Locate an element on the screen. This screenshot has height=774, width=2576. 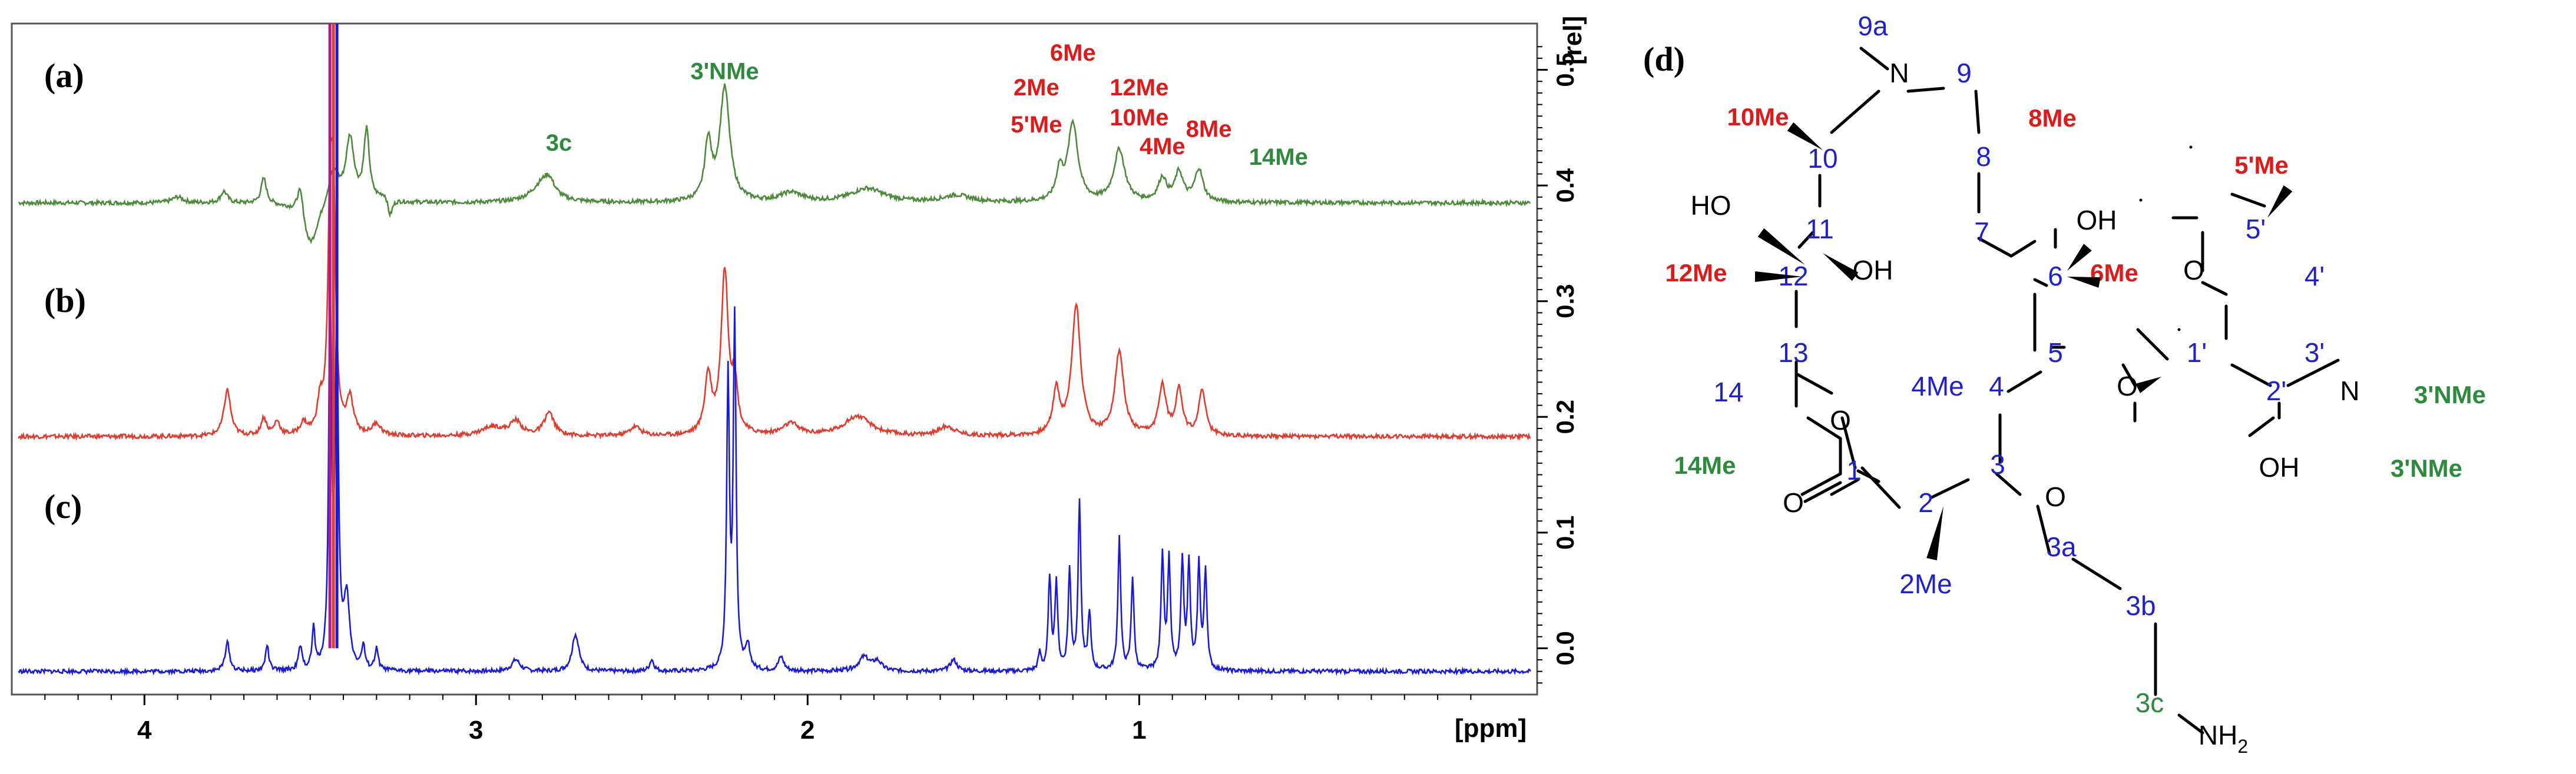
atom-nh2-subscript: 2 is located at coordinates (2242, 746).